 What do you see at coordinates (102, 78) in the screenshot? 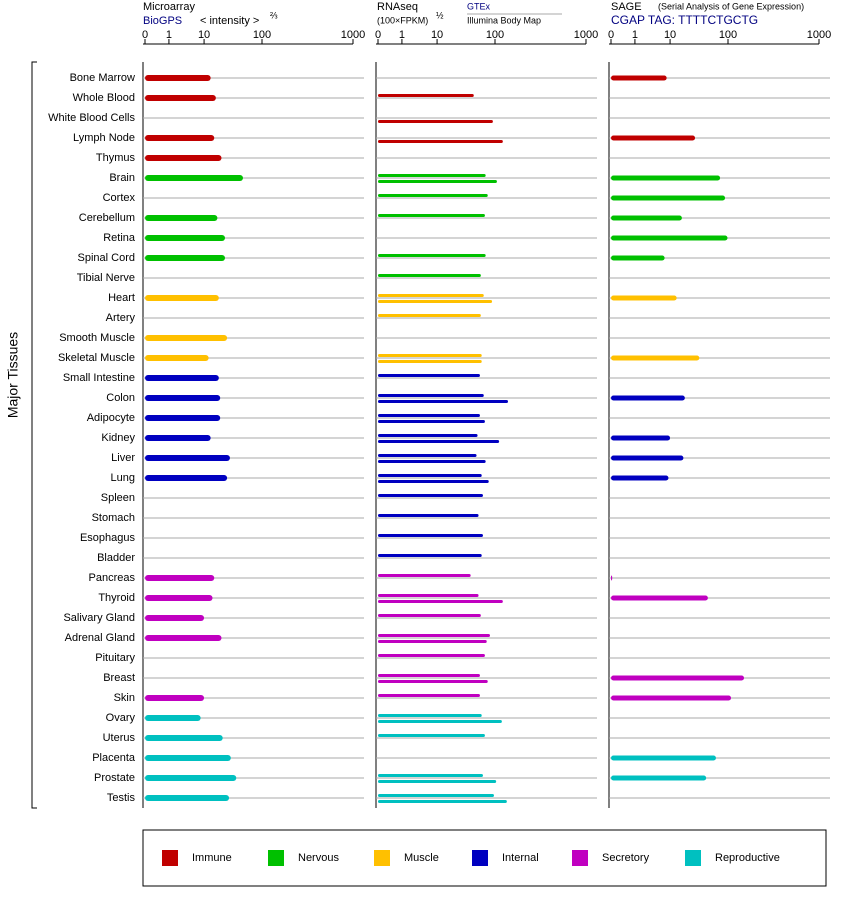
I see `tissue-label: Bone Marrow` at bounding box center [102, 78].